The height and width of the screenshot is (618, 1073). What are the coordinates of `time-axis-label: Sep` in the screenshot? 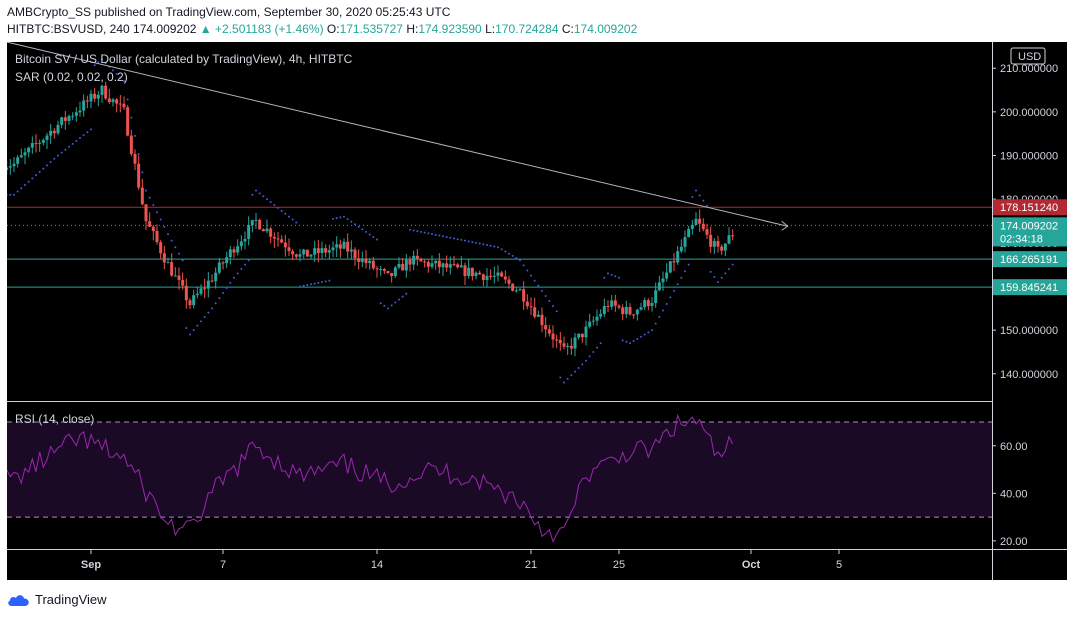 It's located at (91, 565).